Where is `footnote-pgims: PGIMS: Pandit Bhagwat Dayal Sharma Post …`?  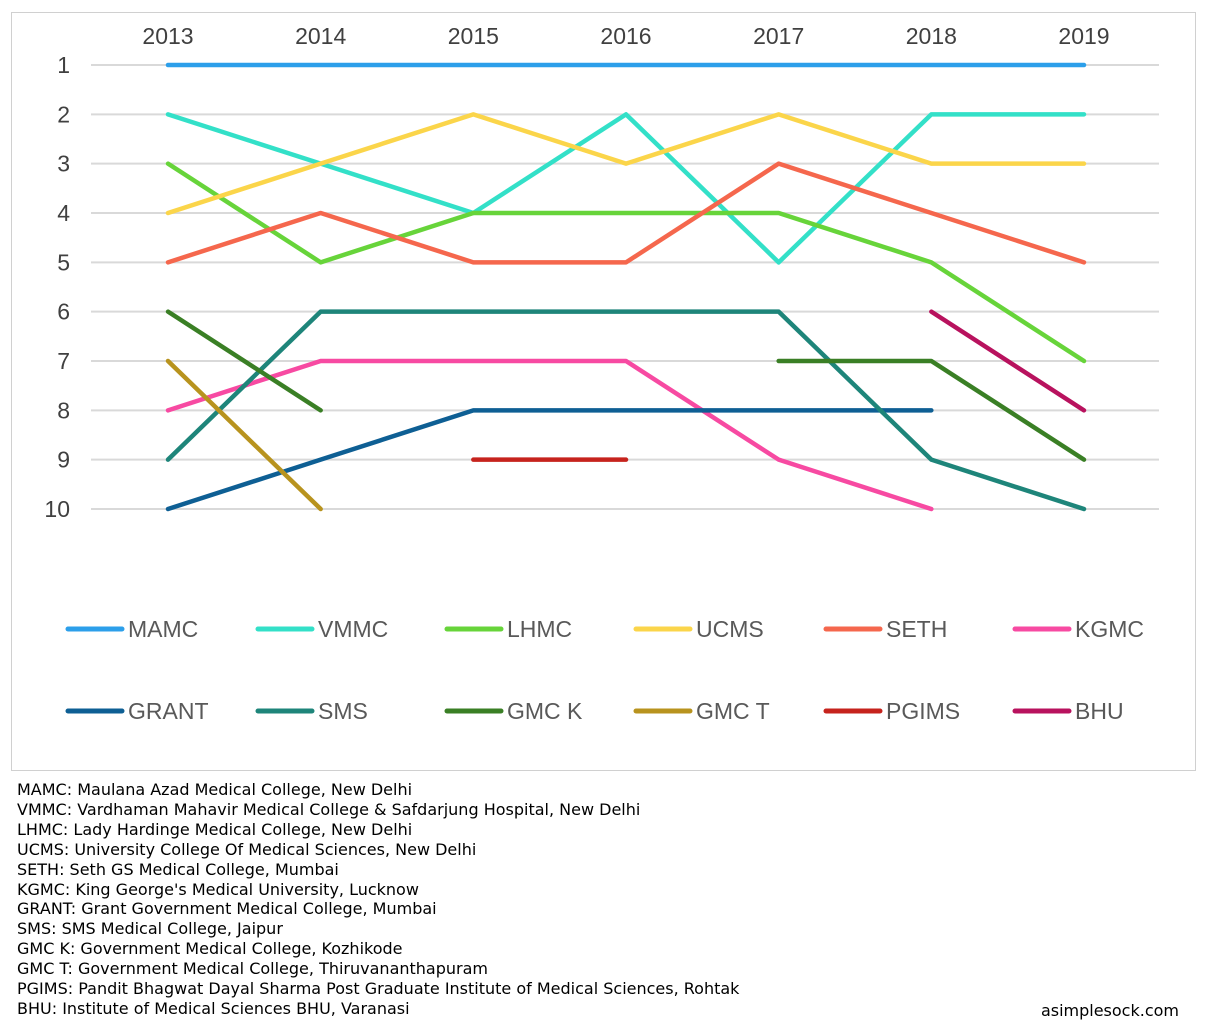 footnote-pgims: PGIMS: Pandit Bhagwat Dayal Sharma Post … is located at coordinates (378, 989).